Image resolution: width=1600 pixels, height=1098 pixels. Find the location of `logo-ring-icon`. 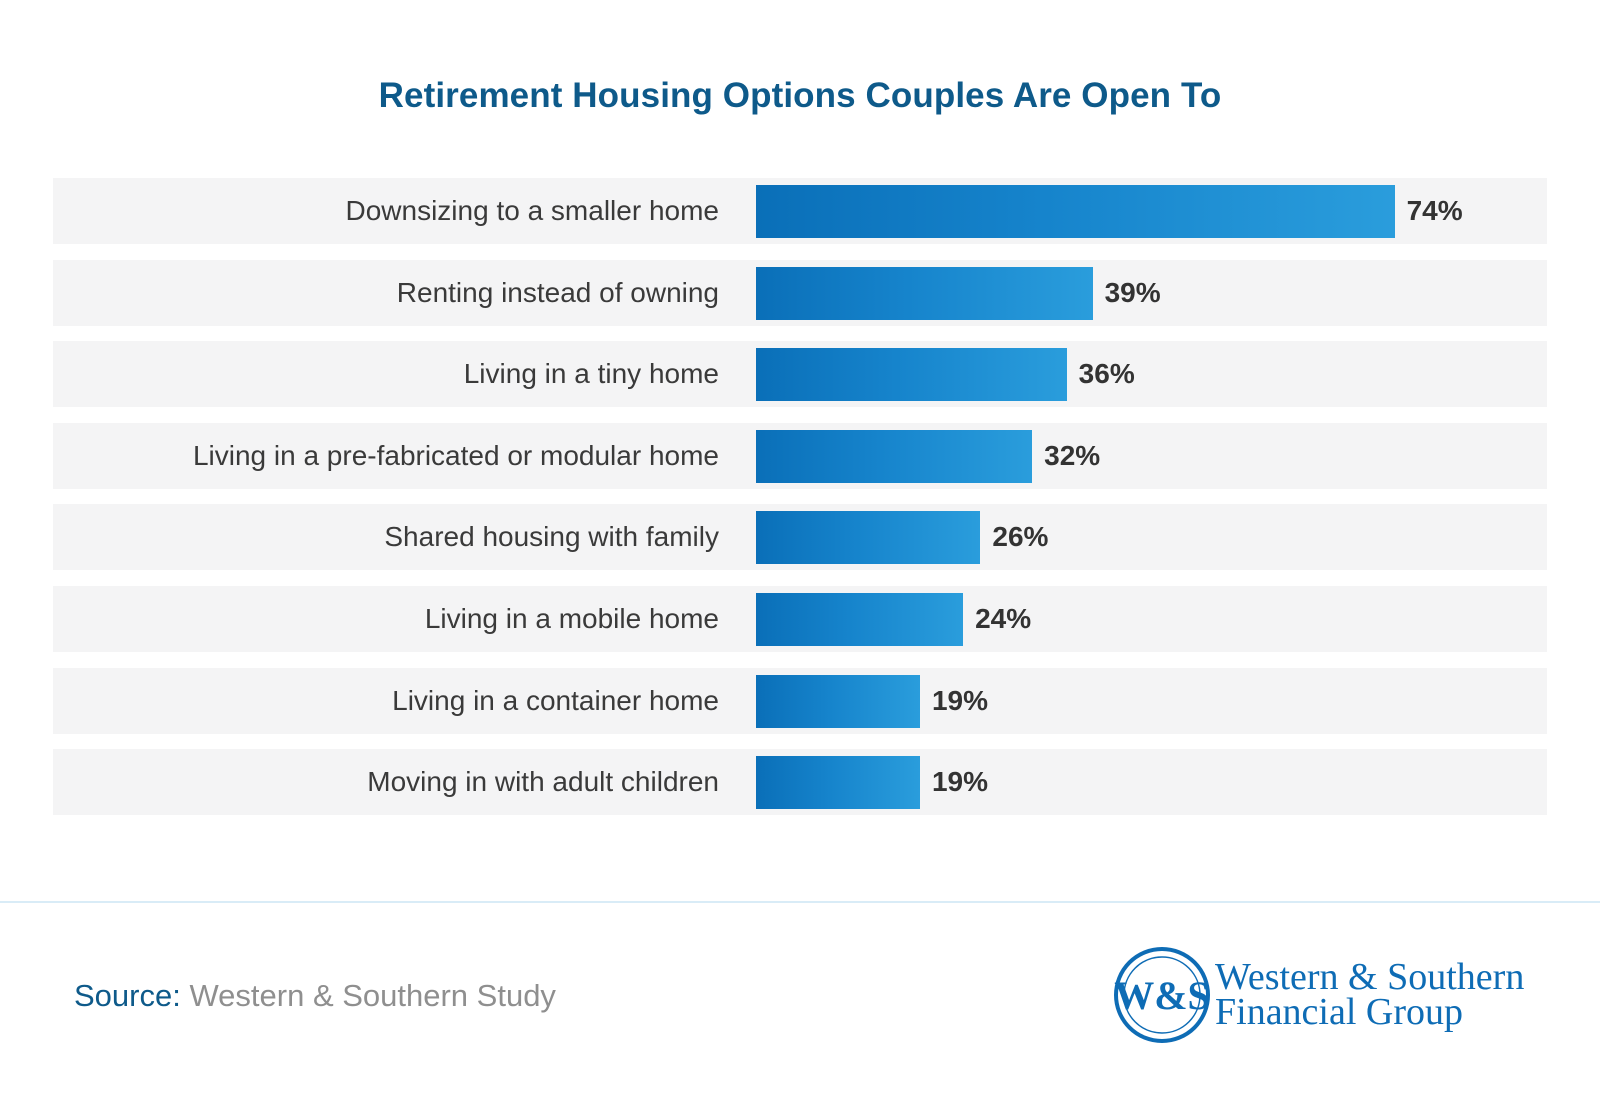

logo-ring-icon is located at coordinates (1162, 995).